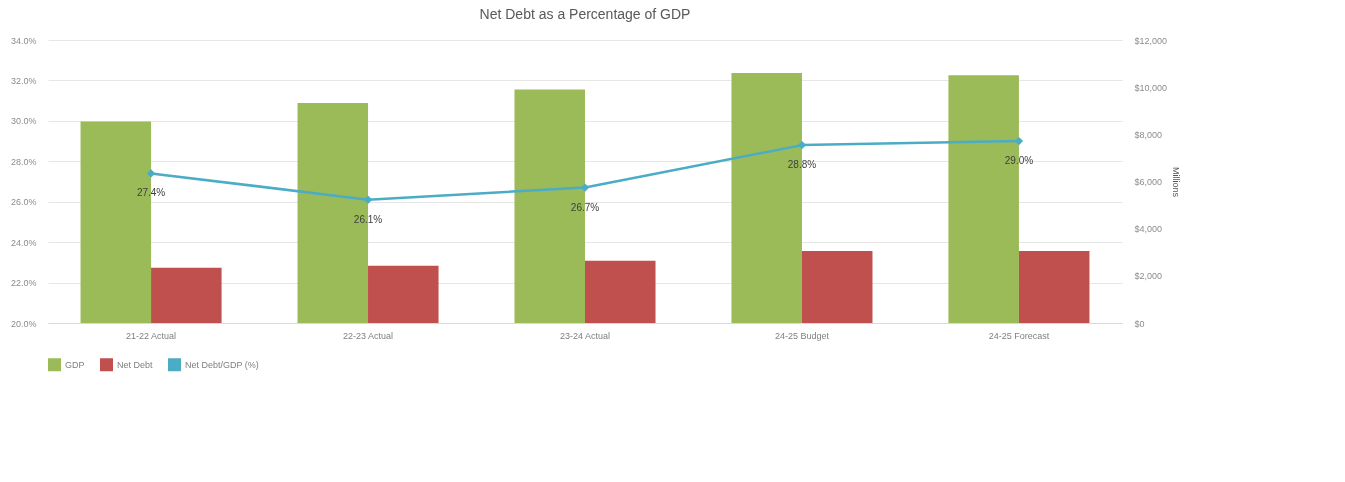  I want to click on data-label: 29.0%, so click(1019, 161).